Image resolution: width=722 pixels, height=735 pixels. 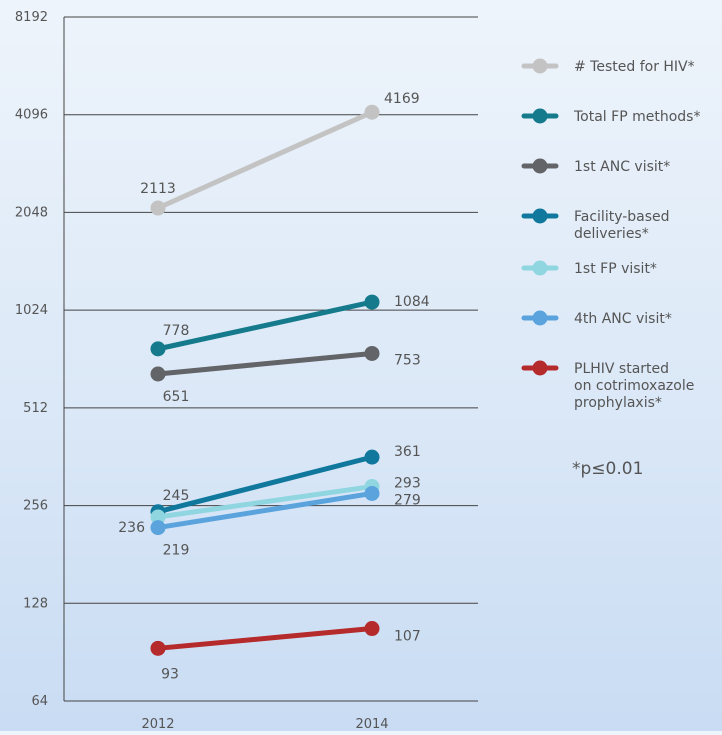 I want to click on legend-label: # Tested for HIV*, so click(x=634, y=67).